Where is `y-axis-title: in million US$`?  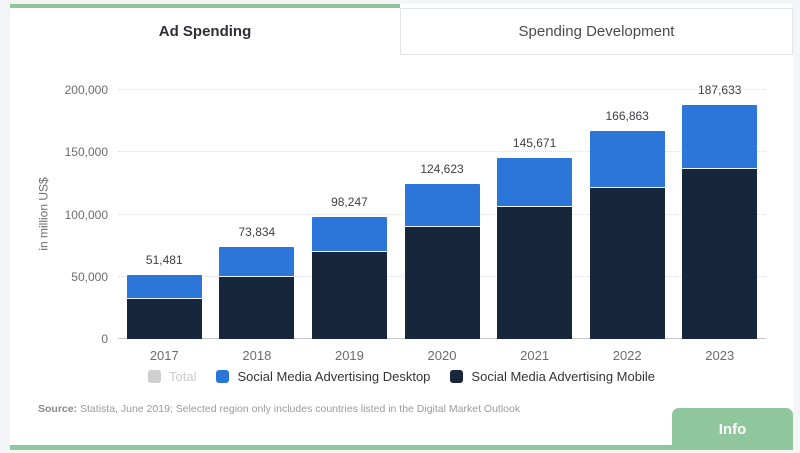 y-axis-title: in million US$ is located at coordinates (44, 214).